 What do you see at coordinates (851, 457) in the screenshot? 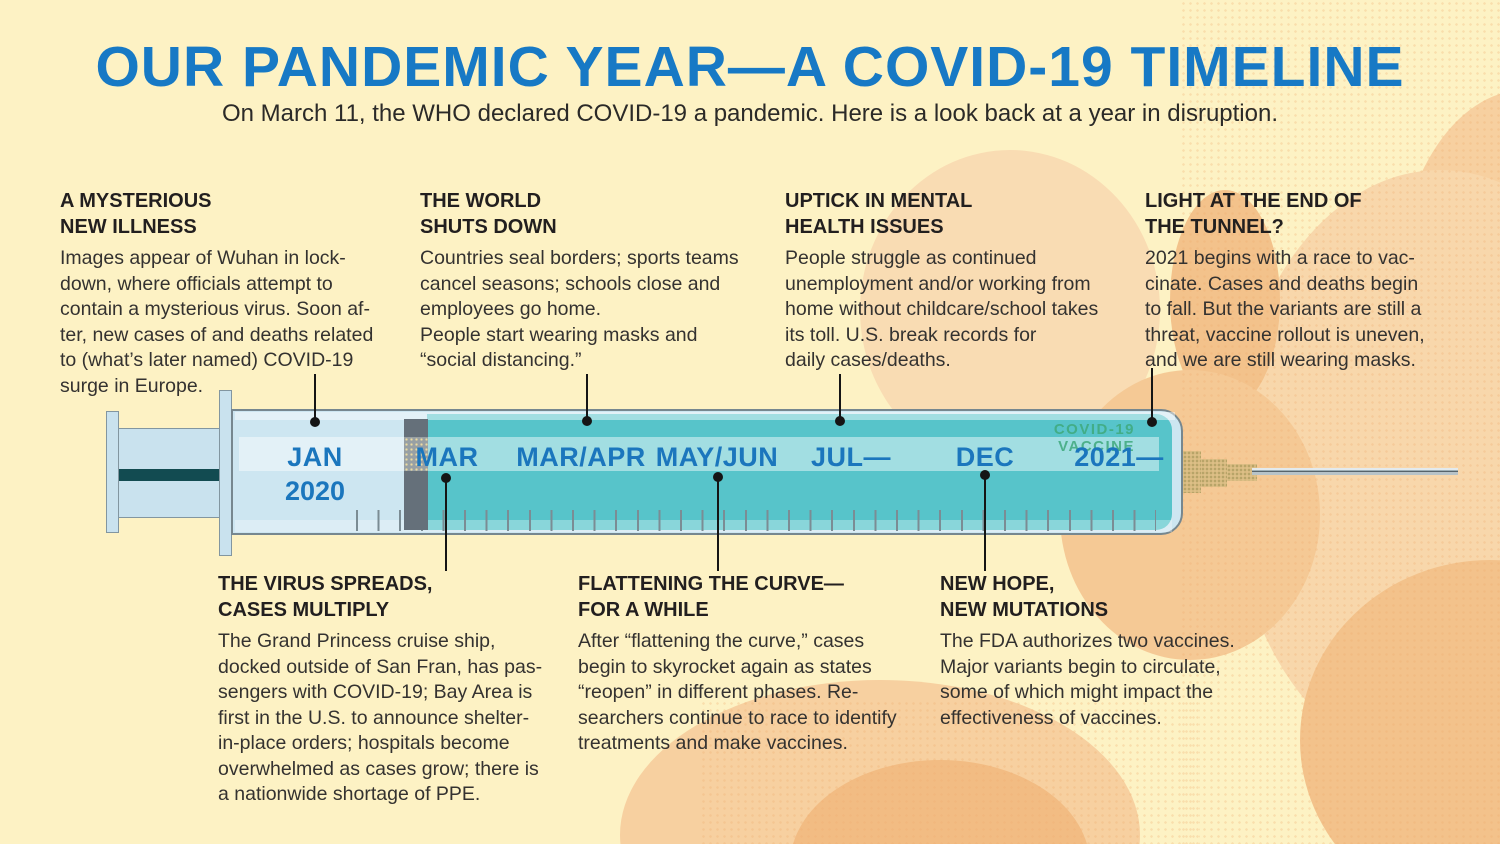
I see `timeline-month-jul: JUL—` at bounding box center [851, 457].